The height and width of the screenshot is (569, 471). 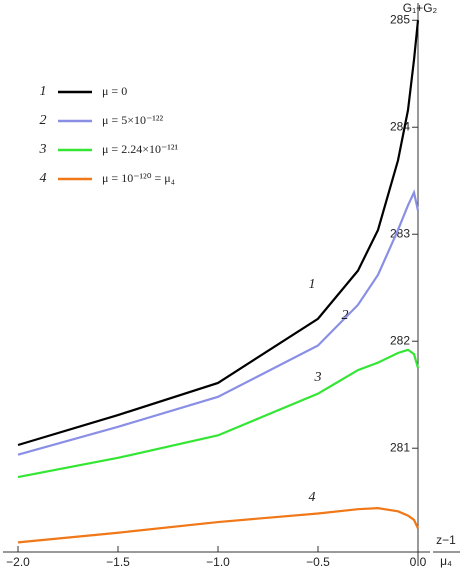 What do you see at coordinates (418, 562) in the screenshot?
I see `x-tick-label: 0.0` at bounding box center [418, 562].